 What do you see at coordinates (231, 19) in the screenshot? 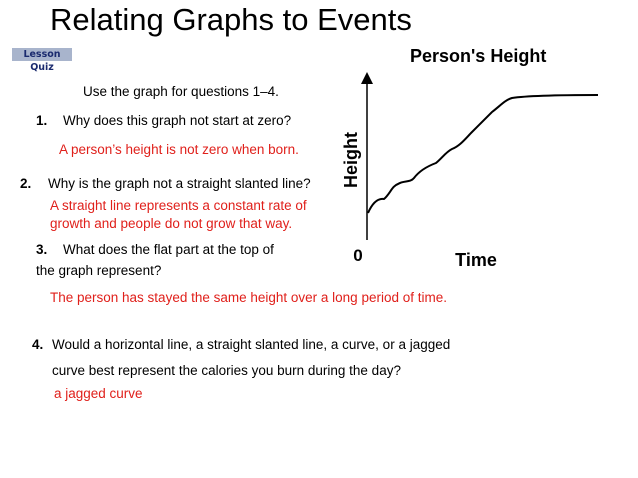
I see `slide-title: Relating Graphs to Events` at bounding box center [231, 19].